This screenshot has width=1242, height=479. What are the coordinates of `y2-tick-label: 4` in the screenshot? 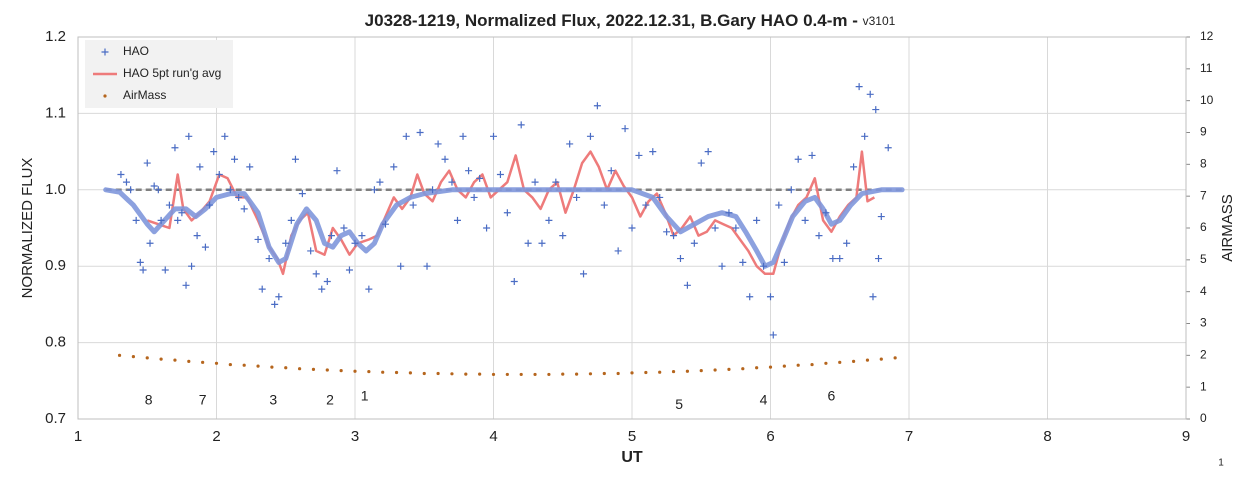 It's located at (1203, 291).